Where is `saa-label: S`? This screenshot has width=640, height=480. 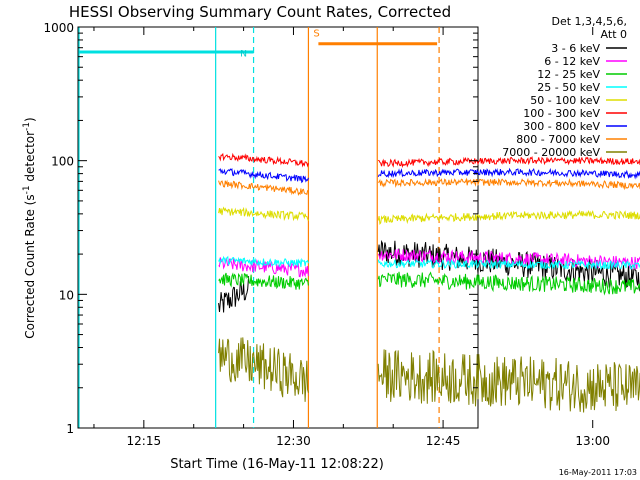 saa-label: S is located at coordinates (316, 33).